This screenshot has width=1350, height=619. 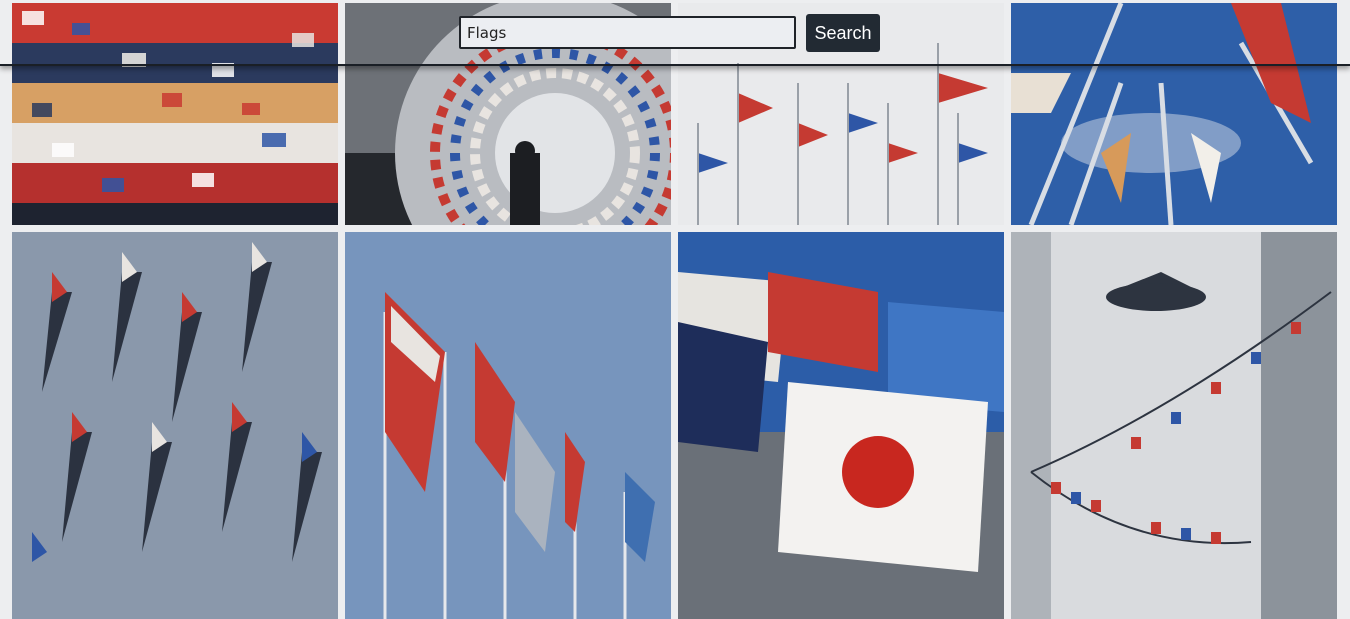 What do you see at coordinates (627, 32) in the screenshot?
I see `search-input` at bounding box center [627, 32].